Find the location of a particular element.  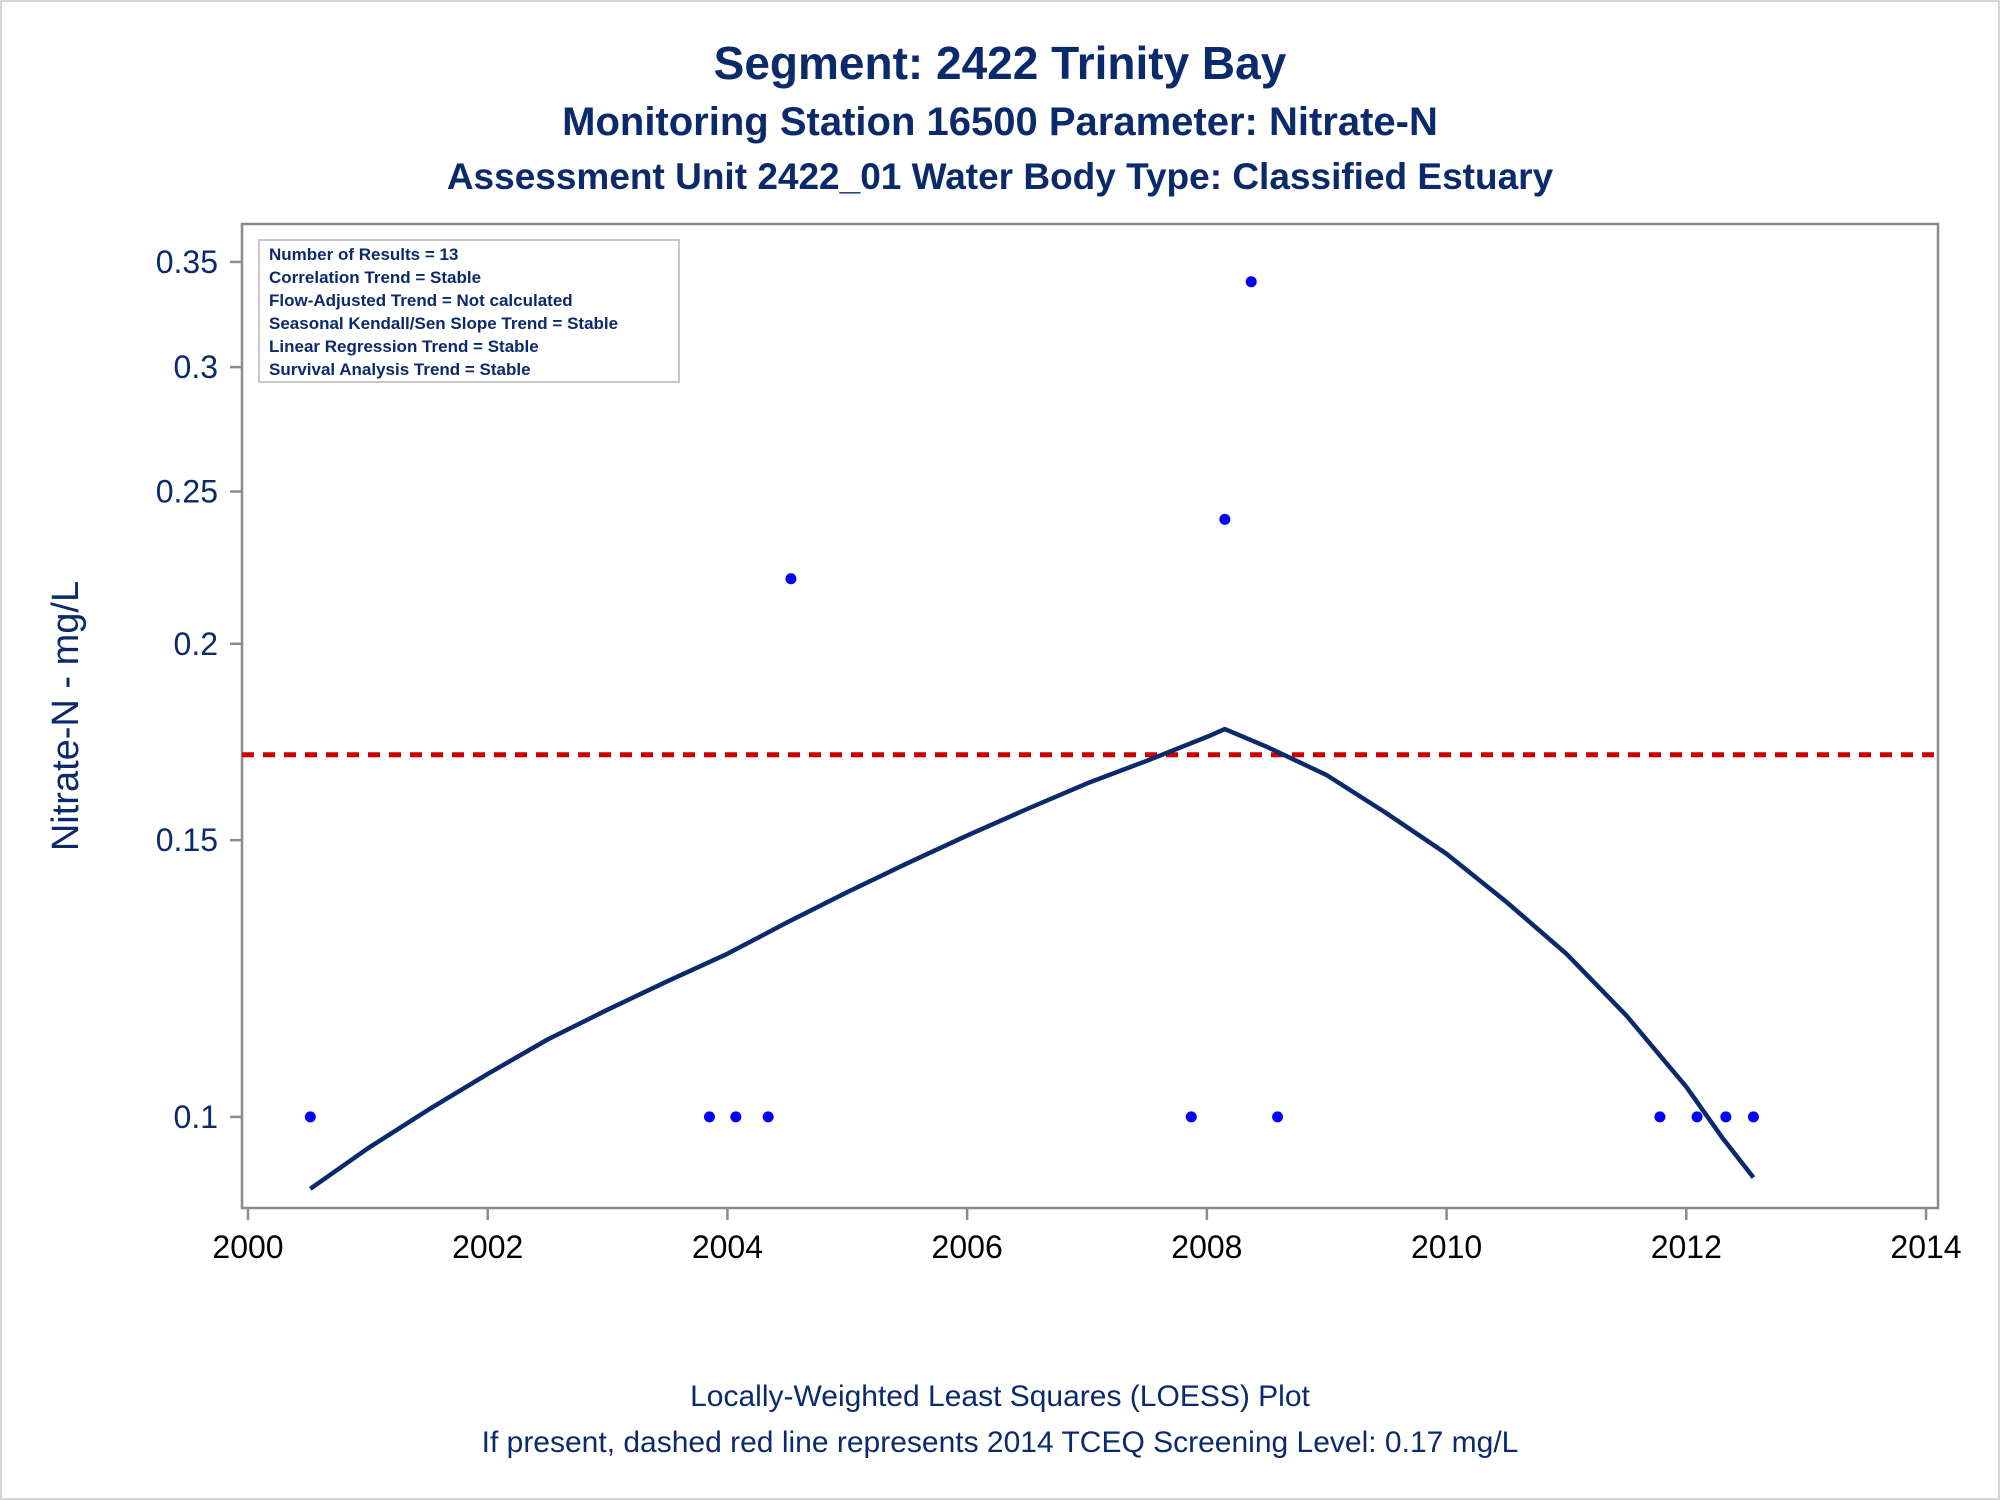

y-tick-label: 0.1 is located at coordinates (196, 1117).